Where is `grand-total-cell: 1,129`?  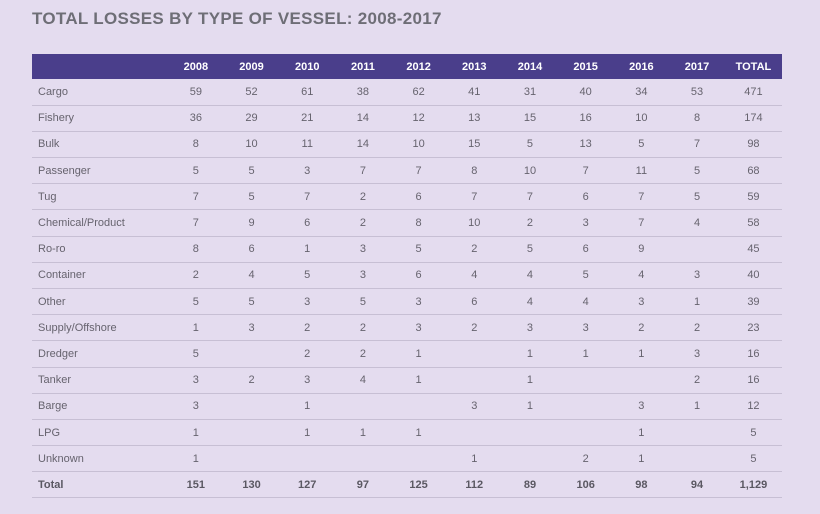 grand-total-cell: 1,129 is located at coordinates (753, 485).